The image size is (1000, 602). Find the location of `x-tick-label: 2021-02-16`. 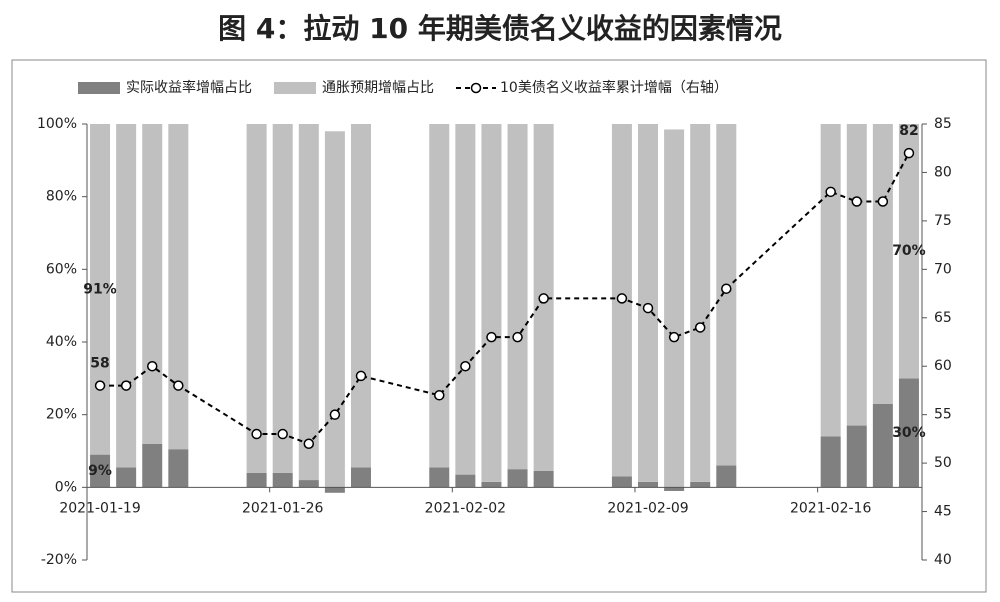

x-tick-label: 2021-02-16 is located at coordinates (830, 508).